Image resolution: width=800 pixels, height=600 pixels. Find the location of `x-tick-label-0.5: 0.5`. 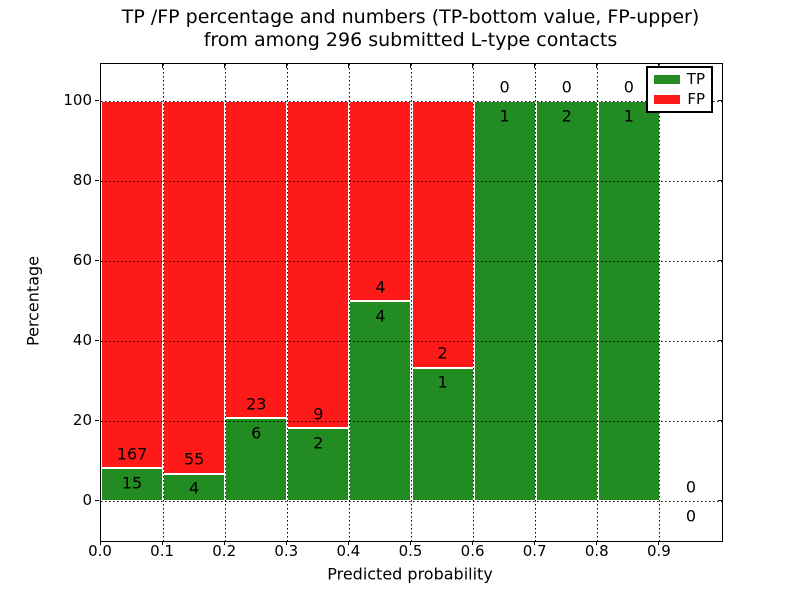

x-tick-label-0.5: 0.5 is located at coordinates (410, 551).